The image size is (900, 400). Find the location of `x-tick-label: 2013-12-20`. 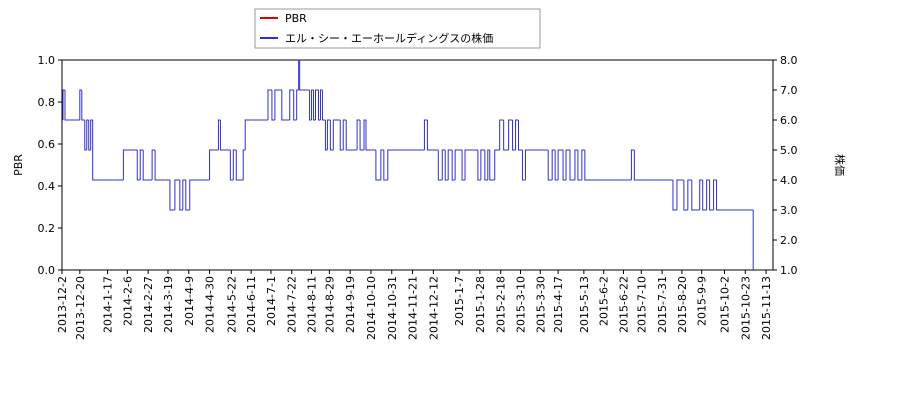

x-tick-label: 2013-12-20 is located at coordinates (80, 308).